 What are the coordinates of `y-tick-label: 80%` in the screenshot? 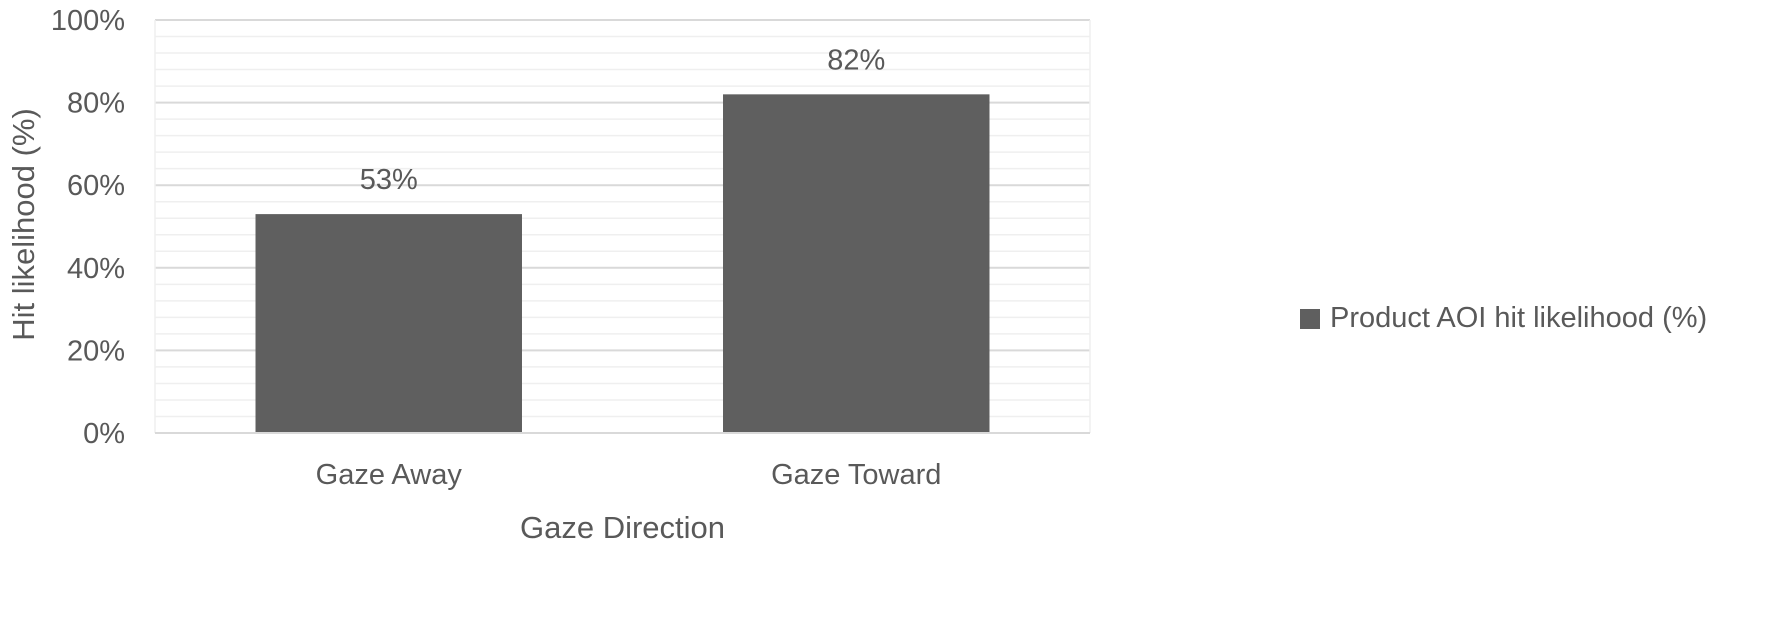 It's located at (96, 104).